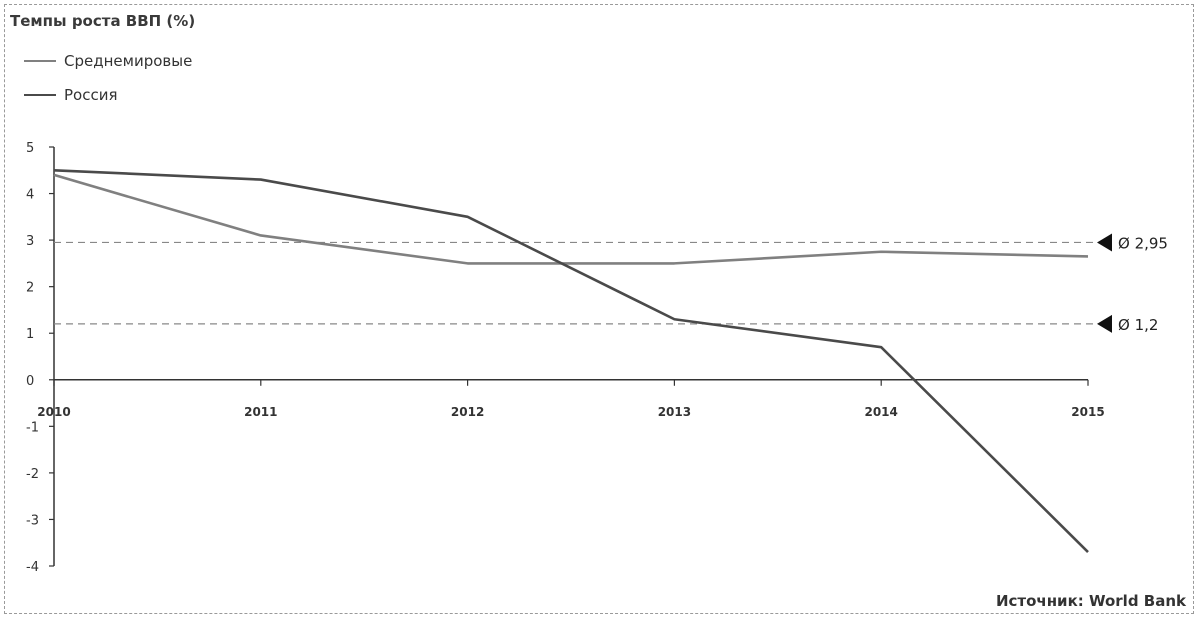 Image resolution: width=1200 pixels, height=620 pixels. Describe the element at coordinates (1090, 601) in the screenshot. I see `source-note: Источник: World Bank` at that location.